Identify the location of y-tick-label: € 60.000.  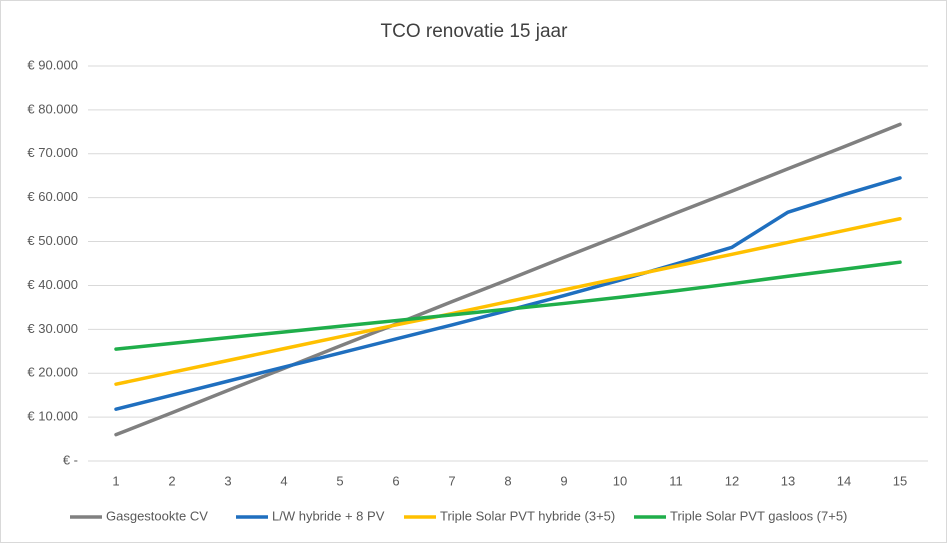
(52, 196).